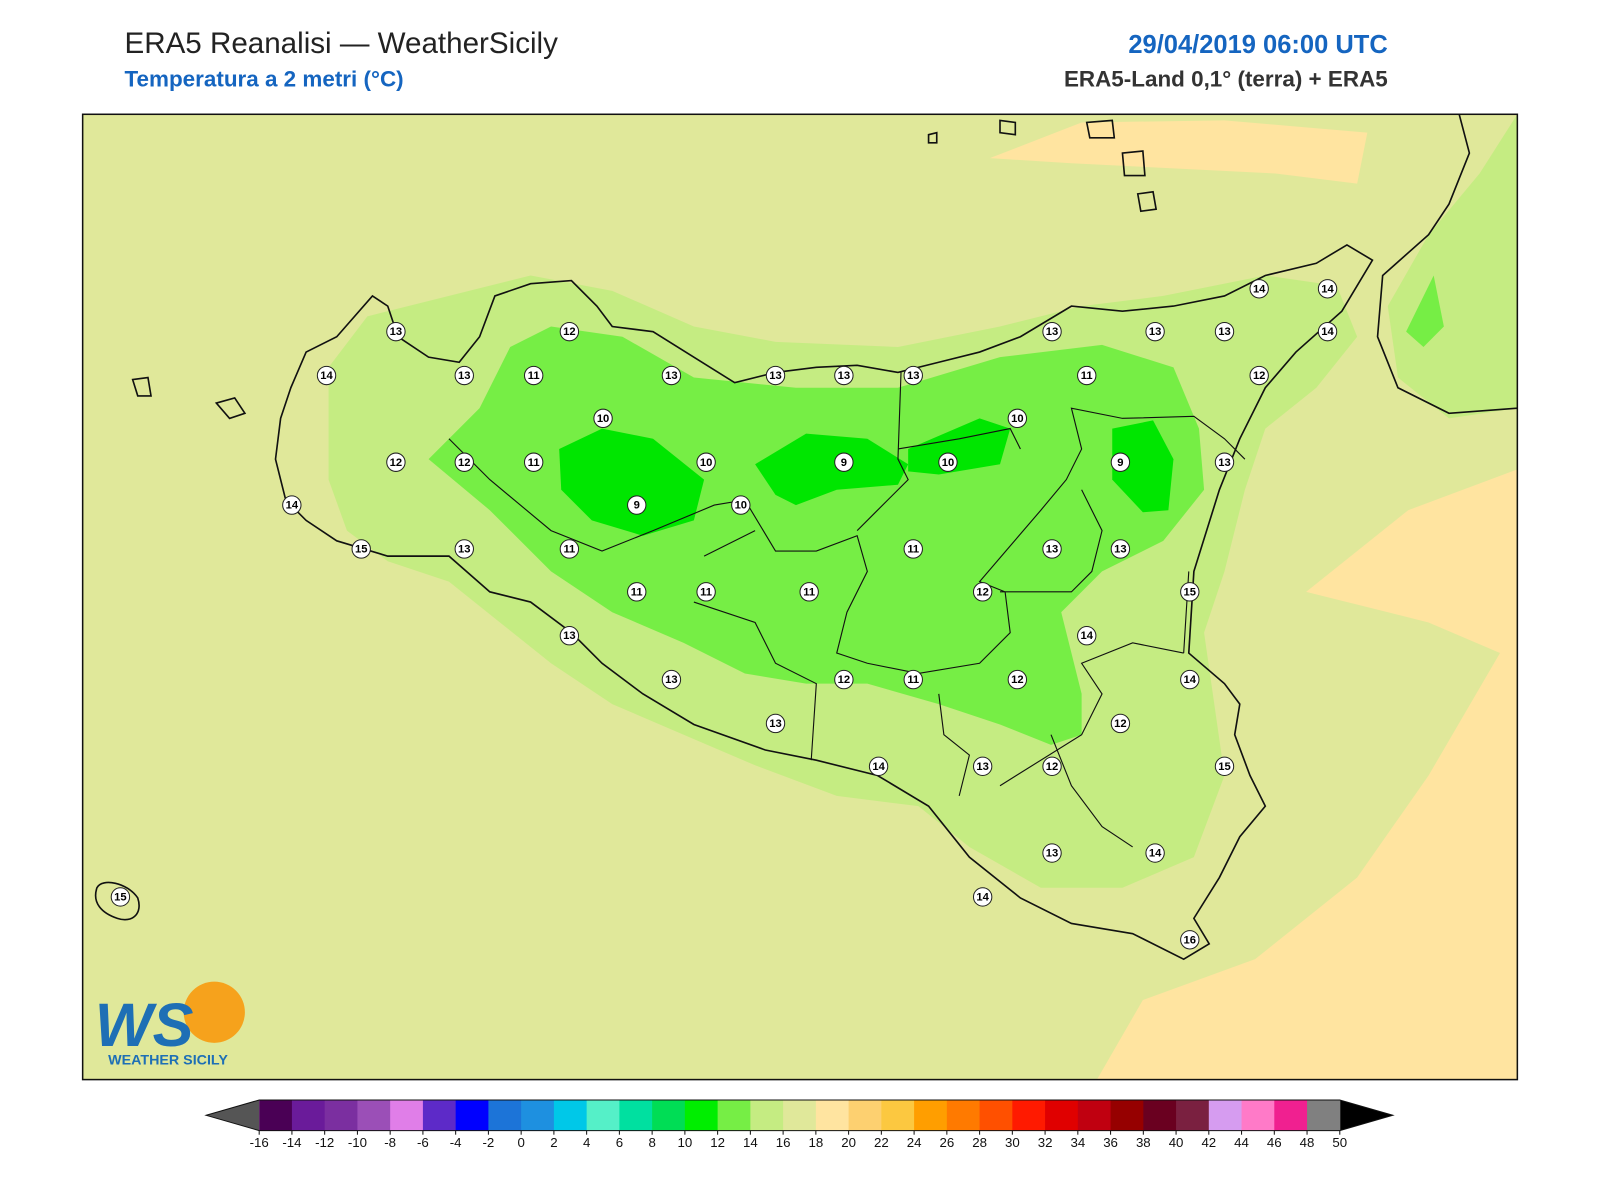 The width and height of the screenshot is (1600, 1200). I want to click on colorbar-tick-label: -10, so click(357, 1142).